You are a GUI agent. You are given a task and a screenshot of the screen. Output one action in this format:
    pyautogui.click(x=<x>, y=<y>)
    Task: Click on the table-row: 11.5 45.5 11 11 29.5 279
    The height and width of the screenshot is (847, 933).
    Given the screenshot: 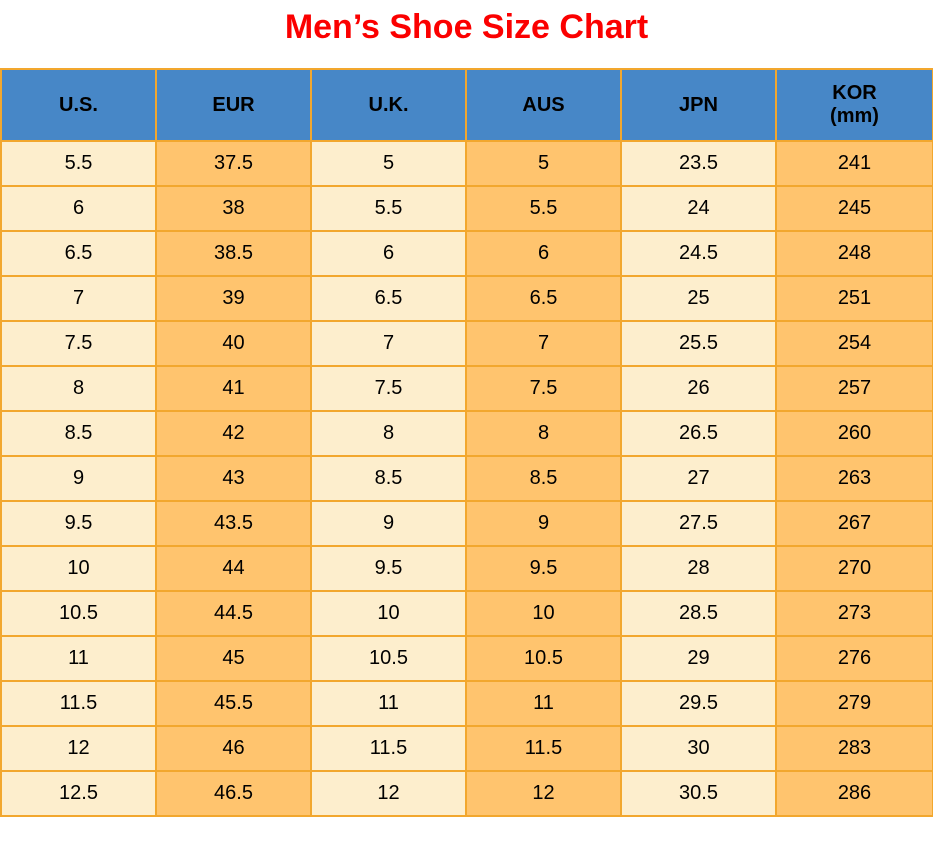 What is the action you would take?
    pyautogui.click(x=466, y=703)
    